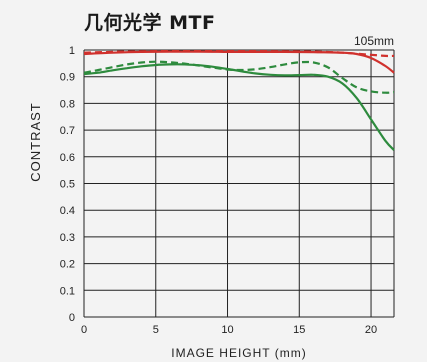 The height and width of the screenshot is (362, 427). I want to click on y-tick-label: 0.2, so click(67, 265).